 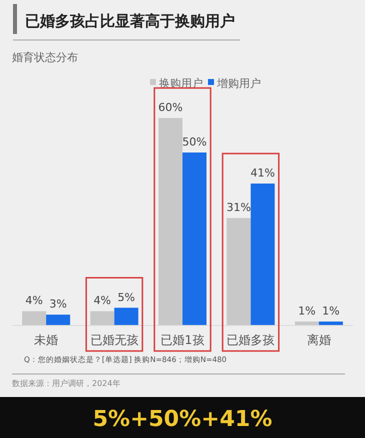 I want to click on x-tick-label: 已婚多孩, so click(x=250, y=340).